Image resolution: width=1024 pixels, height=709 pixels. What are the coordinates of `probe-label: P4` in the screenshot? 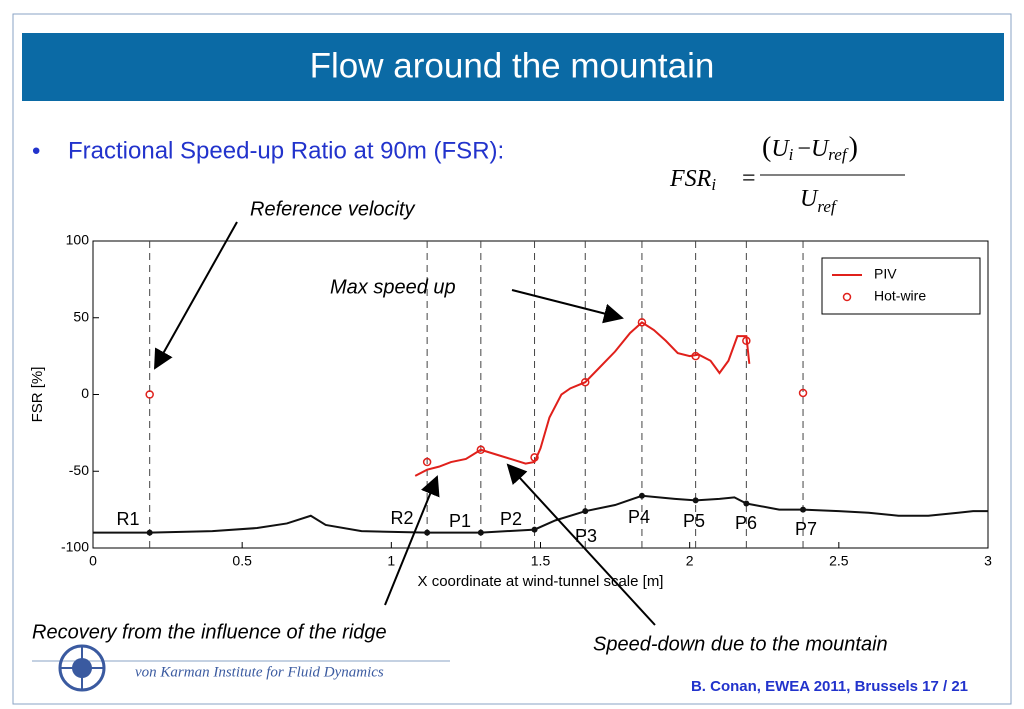 It's located at (639, 517).